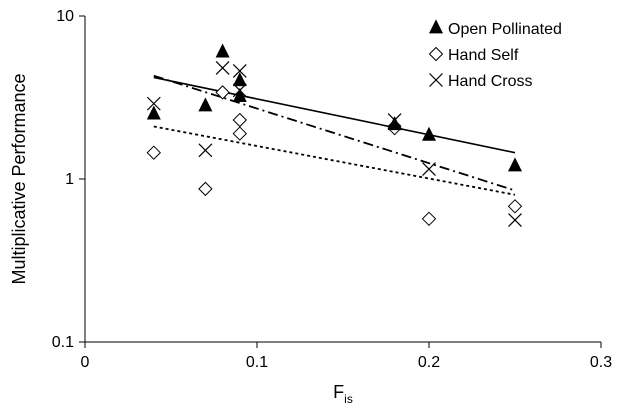 Image resolution: width=628 pixels, height=412 pixels. Describe the element at coordinates (436, 80) in the screenshot. I see `legend-marker-hand-cross` at that location.